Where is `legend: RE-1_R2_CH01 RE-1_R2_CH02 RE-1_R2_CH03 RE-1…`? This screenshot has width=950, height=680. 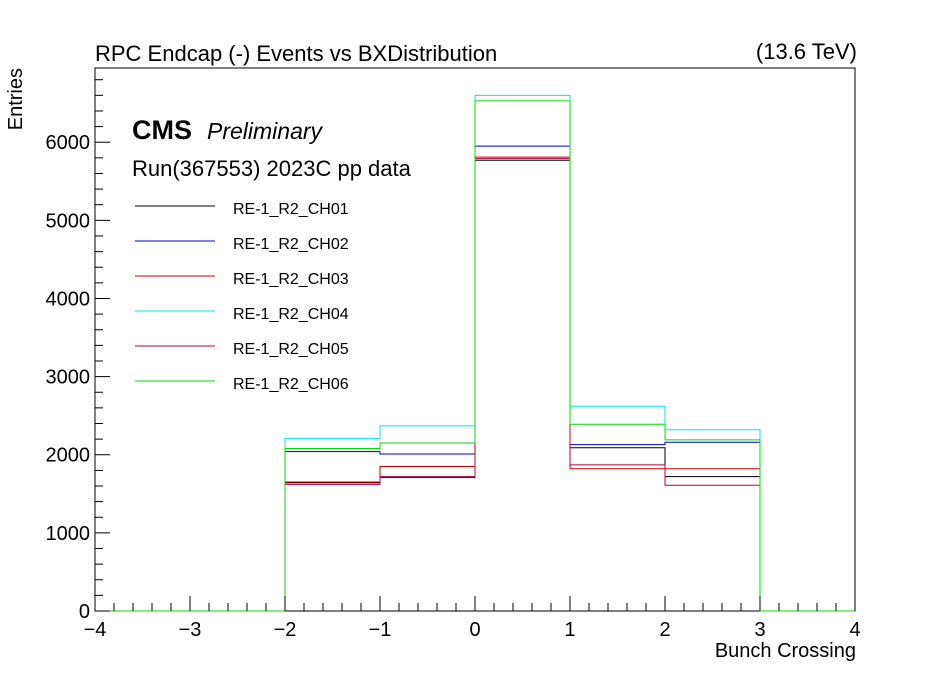
legend: RE-1_R2_CH01 RE-1_R2_CH02 RE-1_R2_CH03 RE-1… is located at coordinates (242, 297).